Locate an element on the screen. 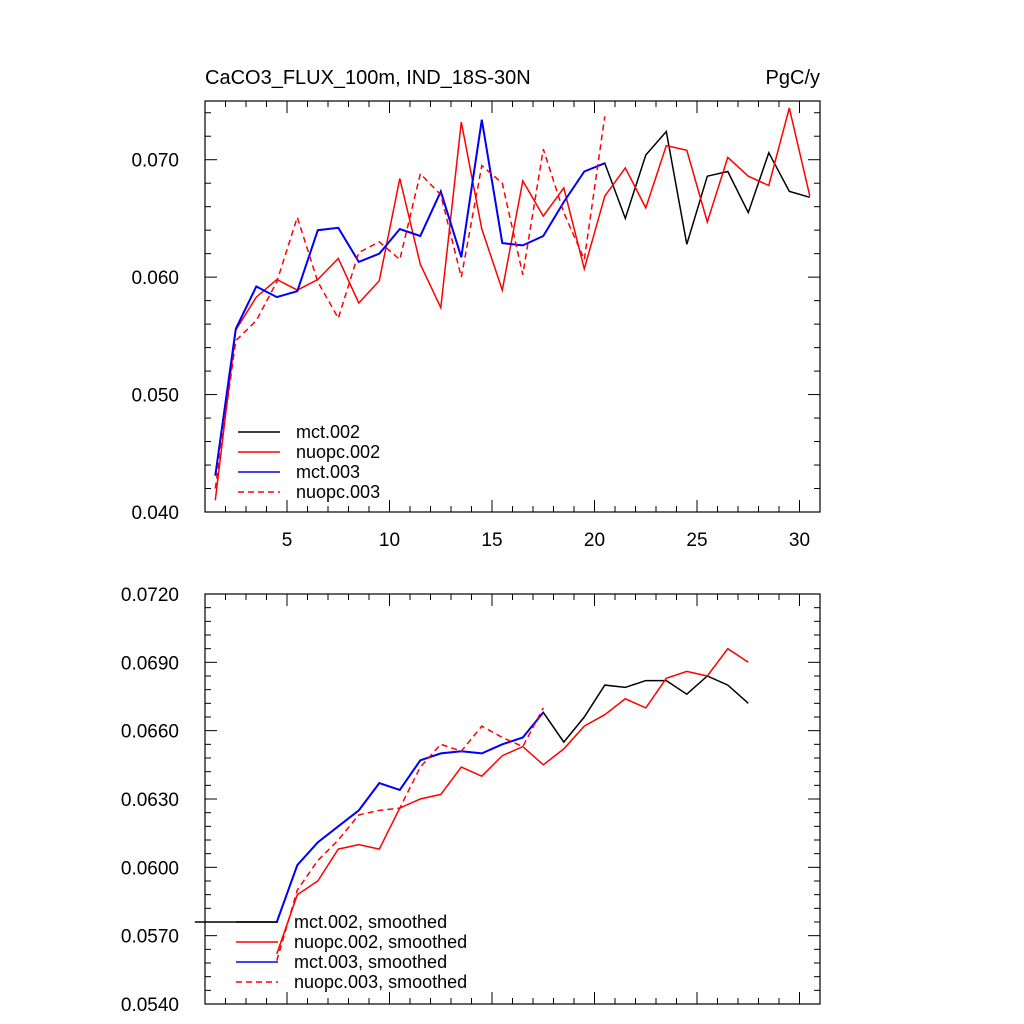  legend-label: mct.003, smoothed is located at coordinates (370, 962).